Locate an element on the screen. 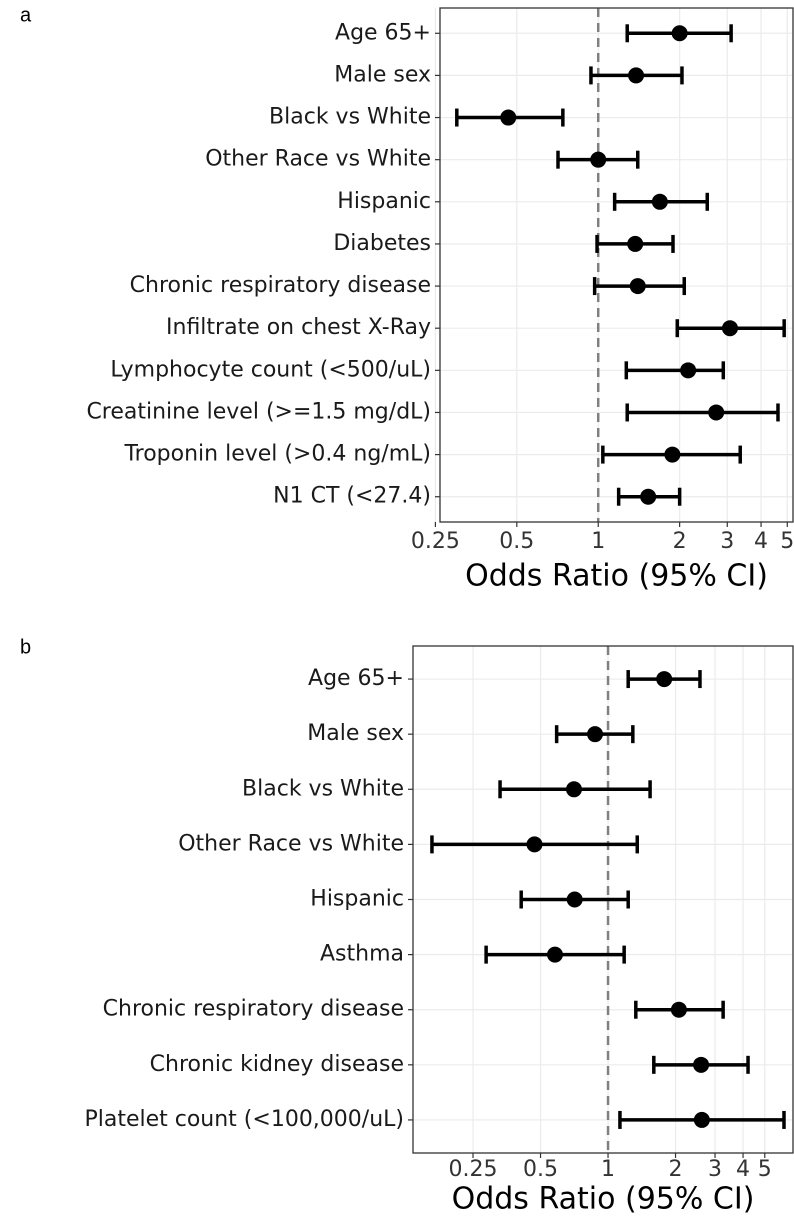  y-tick-label: Creatinine level (>=1.5 mg/dL) is located at coordinates (258, 411).